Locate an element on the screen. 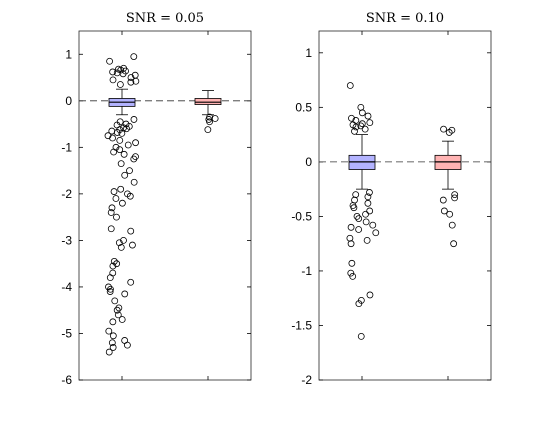  chart-title: SNR = 0.05 is located at coordinates (165, 18).